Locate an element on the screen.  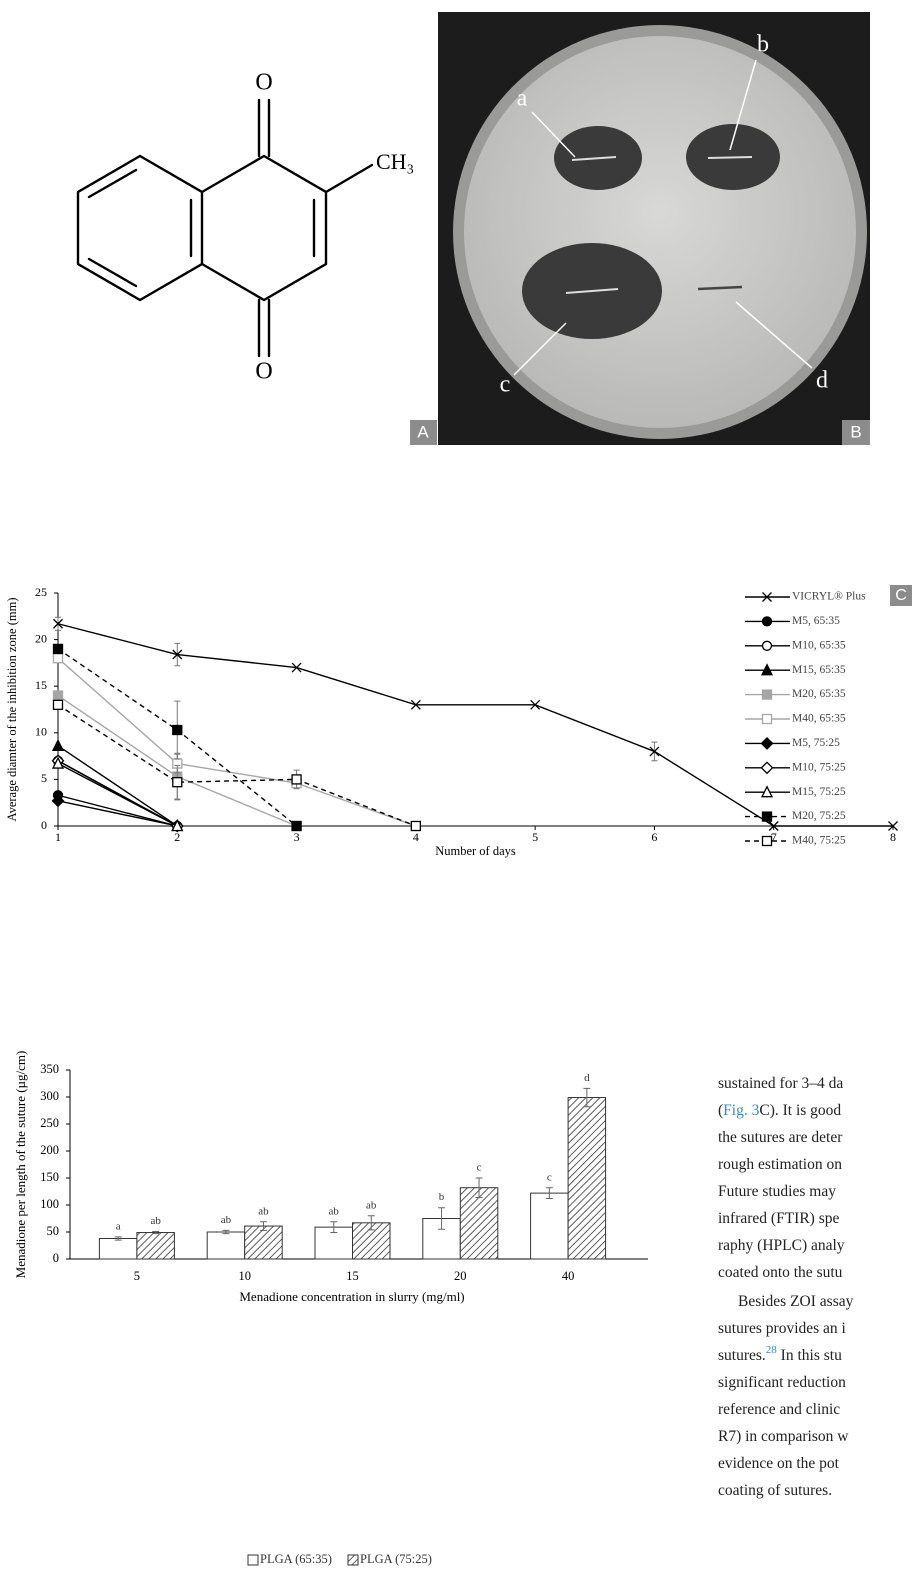
x-tick-label: 15 is located at coordinates (352, 1276).